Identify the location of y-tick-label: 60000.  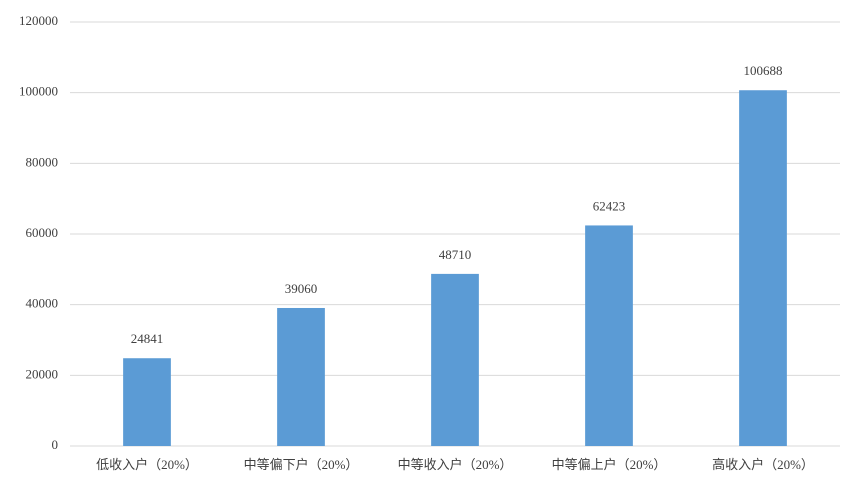
(42, 232).